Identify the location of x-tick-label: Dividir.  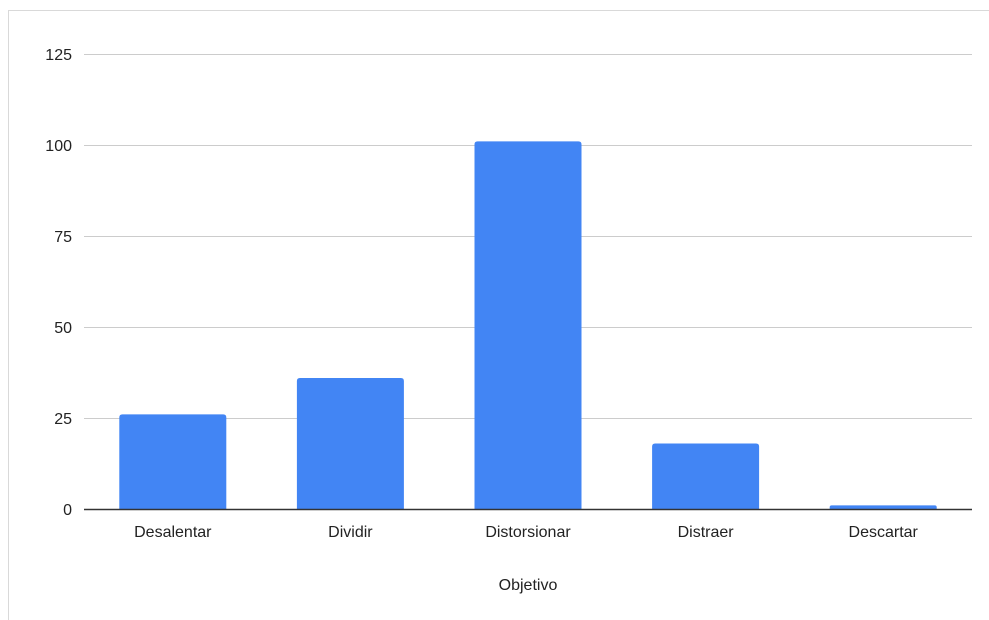
(350, 532).